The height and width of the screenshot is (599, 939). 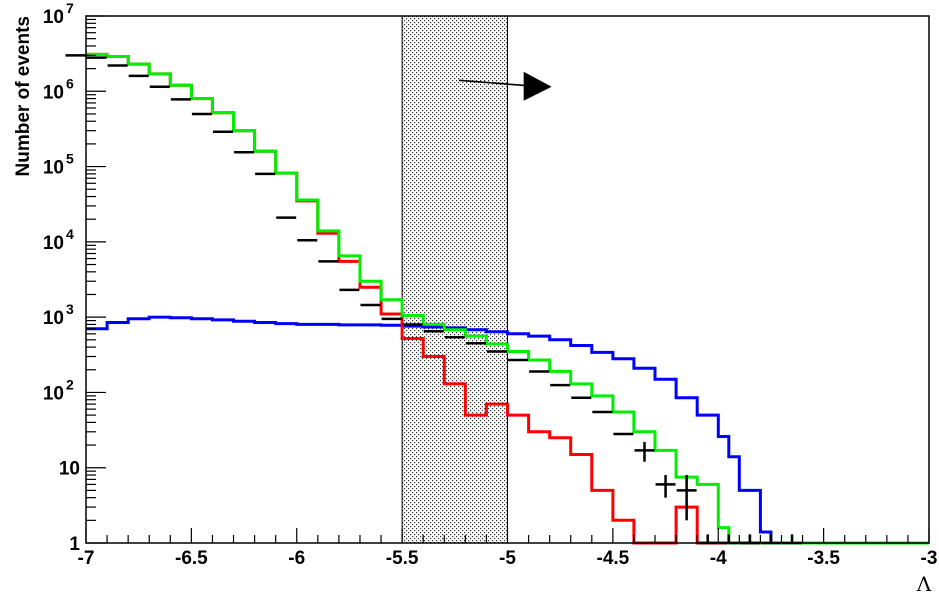 What do you see at coordinates (929, 558) in the screenshot?
I see `x-tick-label: -3` at bounding box center [929, 558].